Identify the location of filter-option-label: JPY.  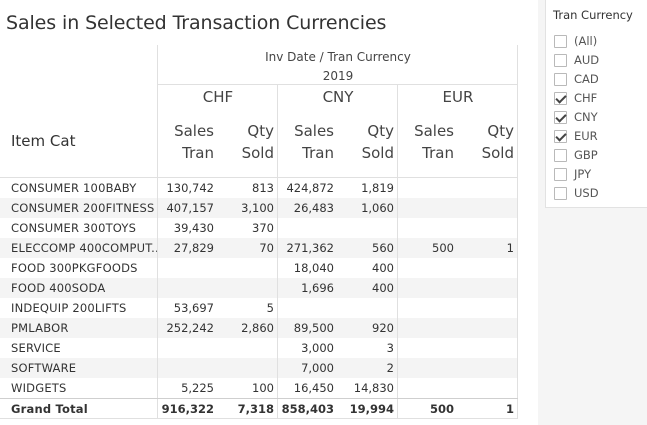
(583, 174).